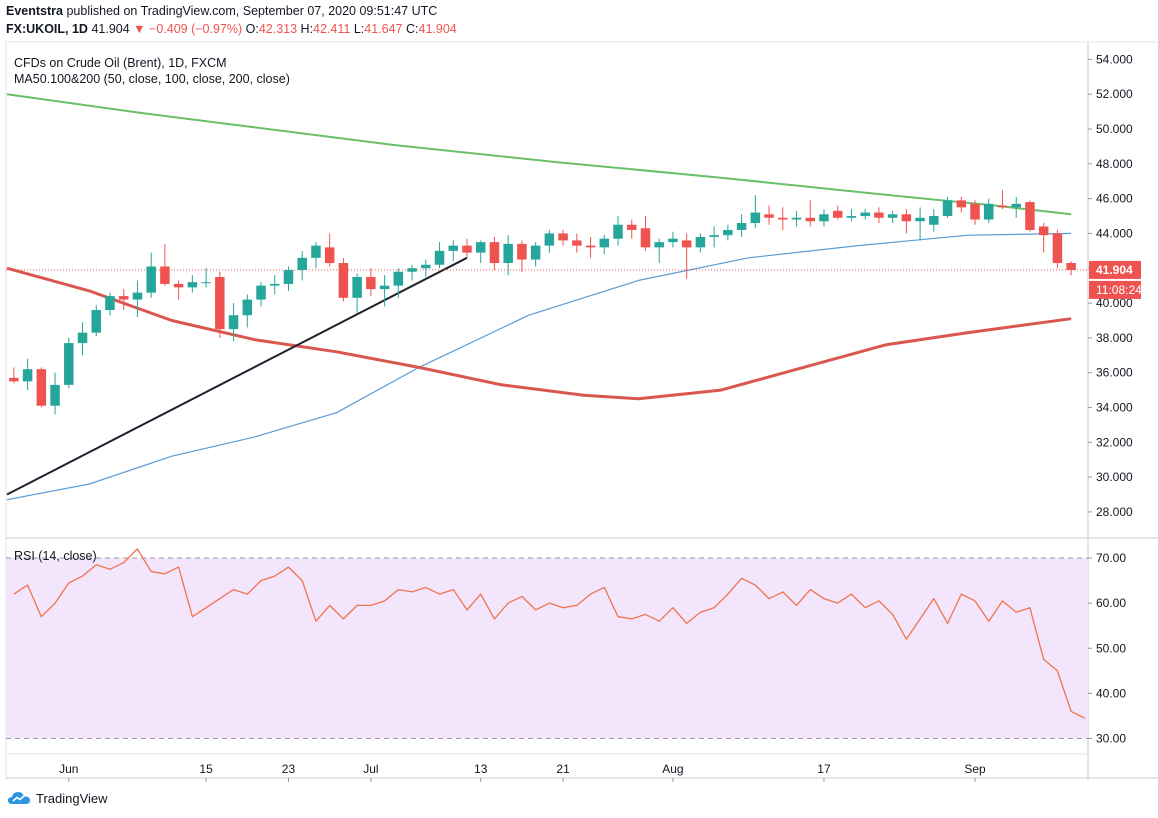 The height and width of the screenshot is (818, 1158). Describe the element at coordinates (539, 154) in the screenshot. I see `line-ma200` at that location.